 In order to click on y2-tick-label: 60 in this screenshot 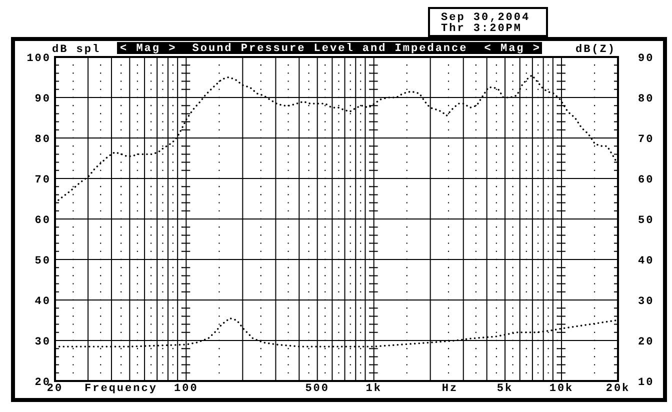, I will do `click(646, 180)`.